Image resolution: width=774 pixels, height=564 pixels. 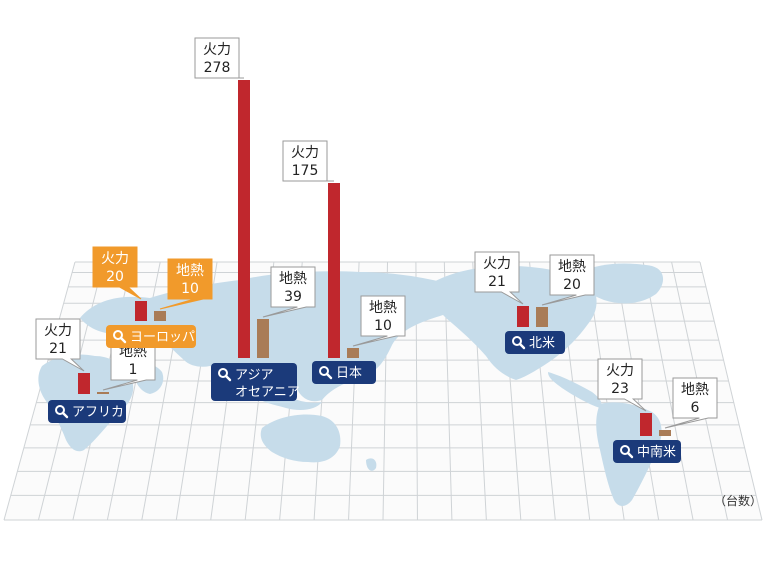 I want to click on callout-north-america-1: 地熱 20, so click(x=568, y=280).